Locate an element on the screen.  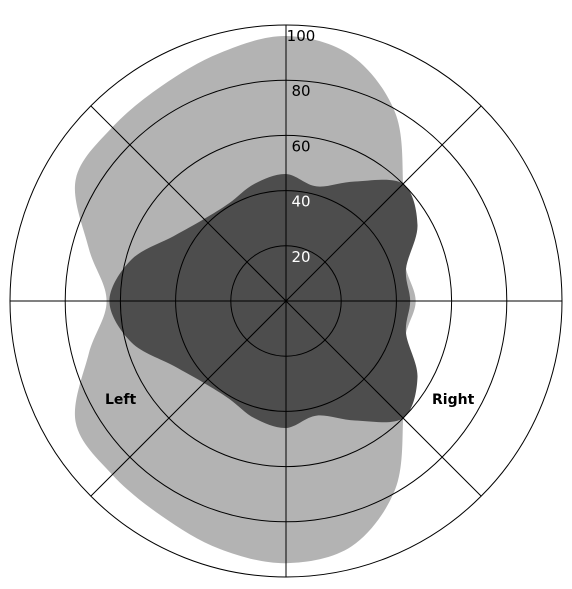
tick-label-40: 40 is located at coordinates (300, 202).